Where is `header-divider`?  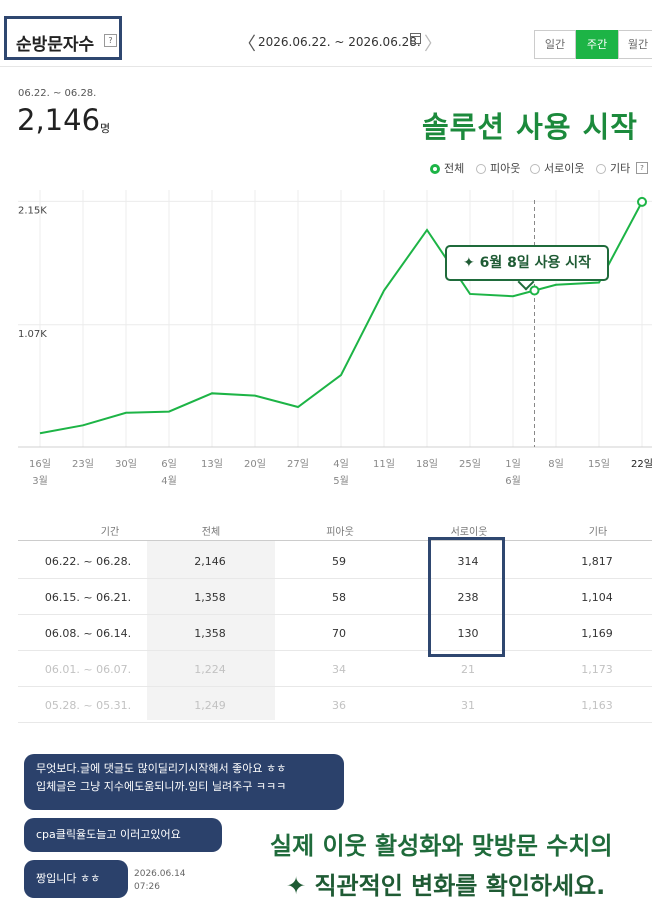 header-divider is located at coordinates (326, 66).